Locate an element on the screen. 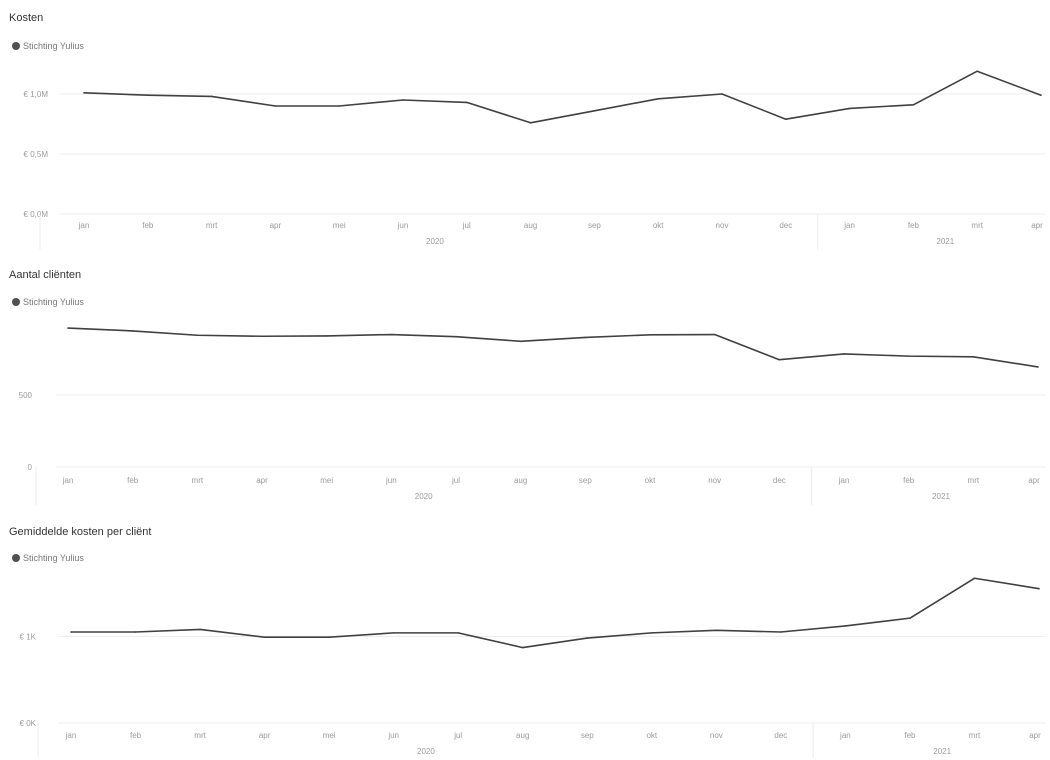 This screenshot has width=1050, height=760. legend-marker is located at coordinates (16, 302).